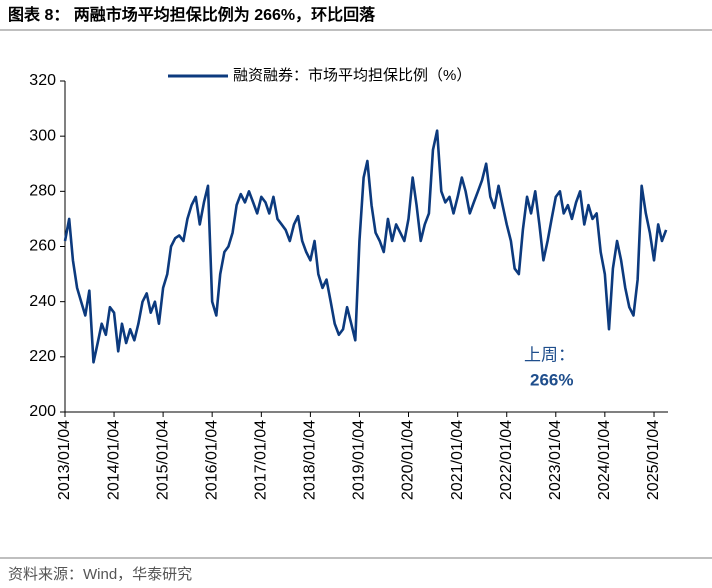 The width and height of the screenshot is (712, 588). I want to click on y-tick-label: 220, so click(42, 356).